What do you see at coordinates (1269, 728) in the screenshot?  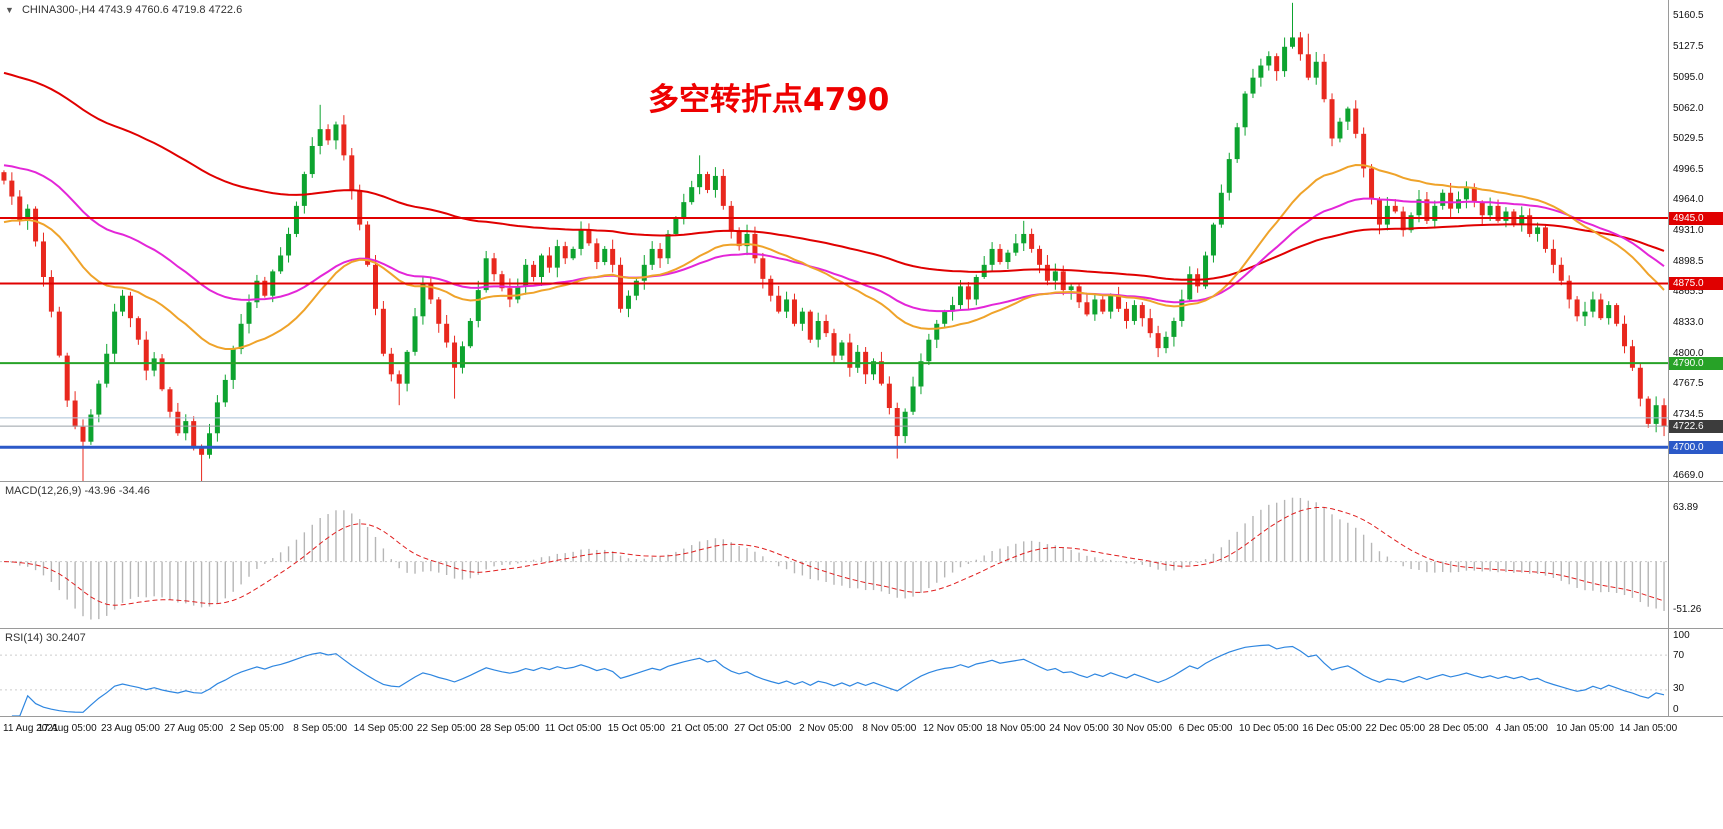 I see `time-label: 10 Dec 05:00` at bounding box center [1269, 728].